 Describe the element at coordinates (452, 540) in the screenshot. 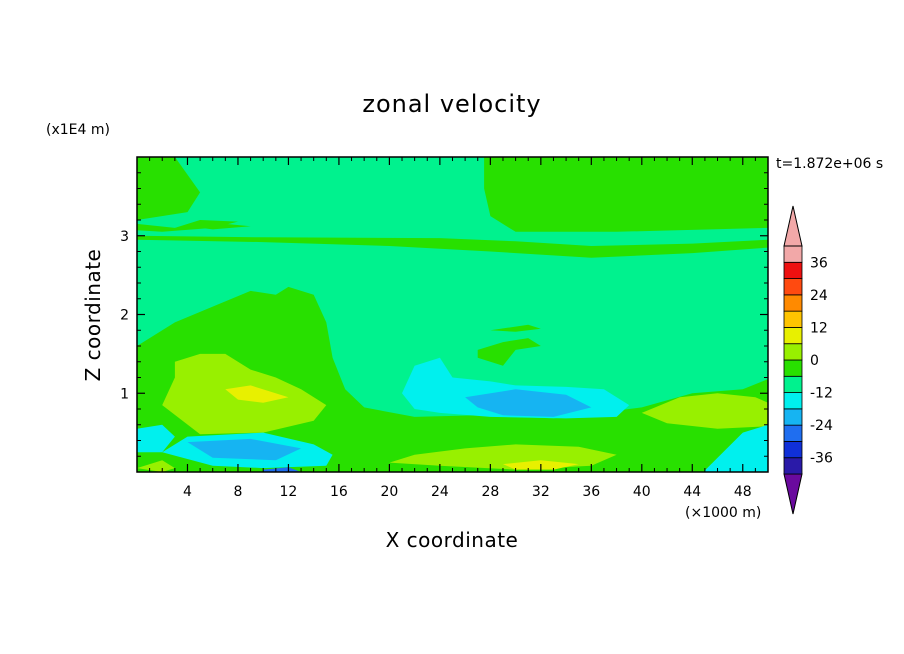

I see `x-axis-label: X coordinate` at that location.